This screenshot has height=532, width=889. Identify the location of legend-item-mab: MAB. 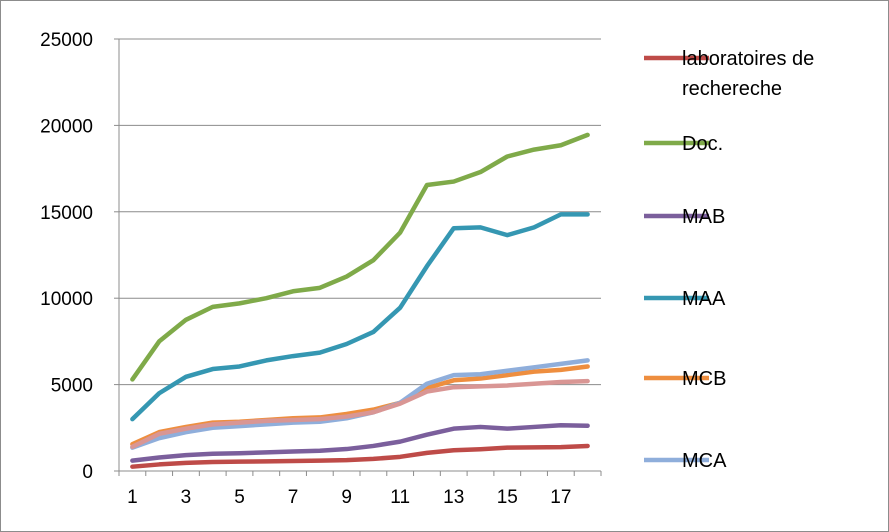
(684, 217).